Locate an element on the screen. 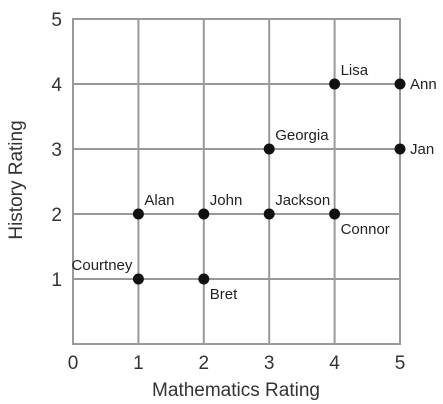 The width and height of the screenshot is (443, 404). x-axis-title: Mathematics Rating is located at coordinates (236, 390).